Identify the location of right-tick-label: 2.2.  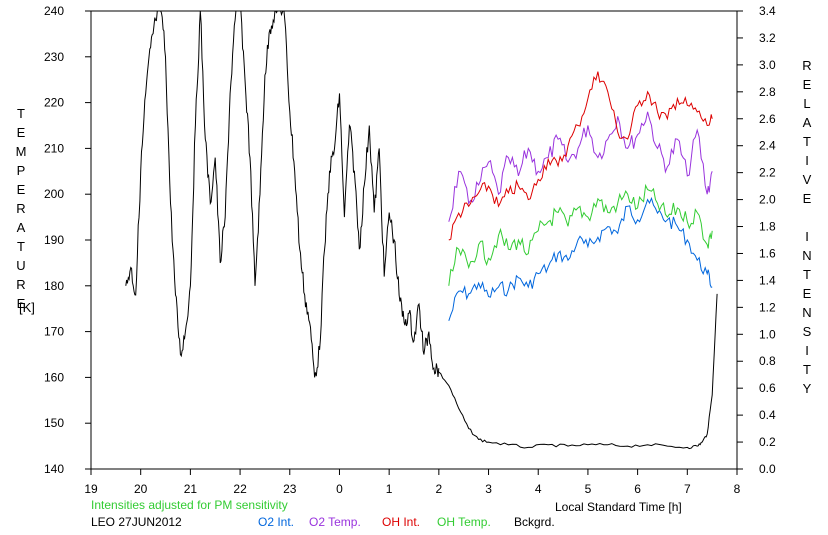
(767, 173).